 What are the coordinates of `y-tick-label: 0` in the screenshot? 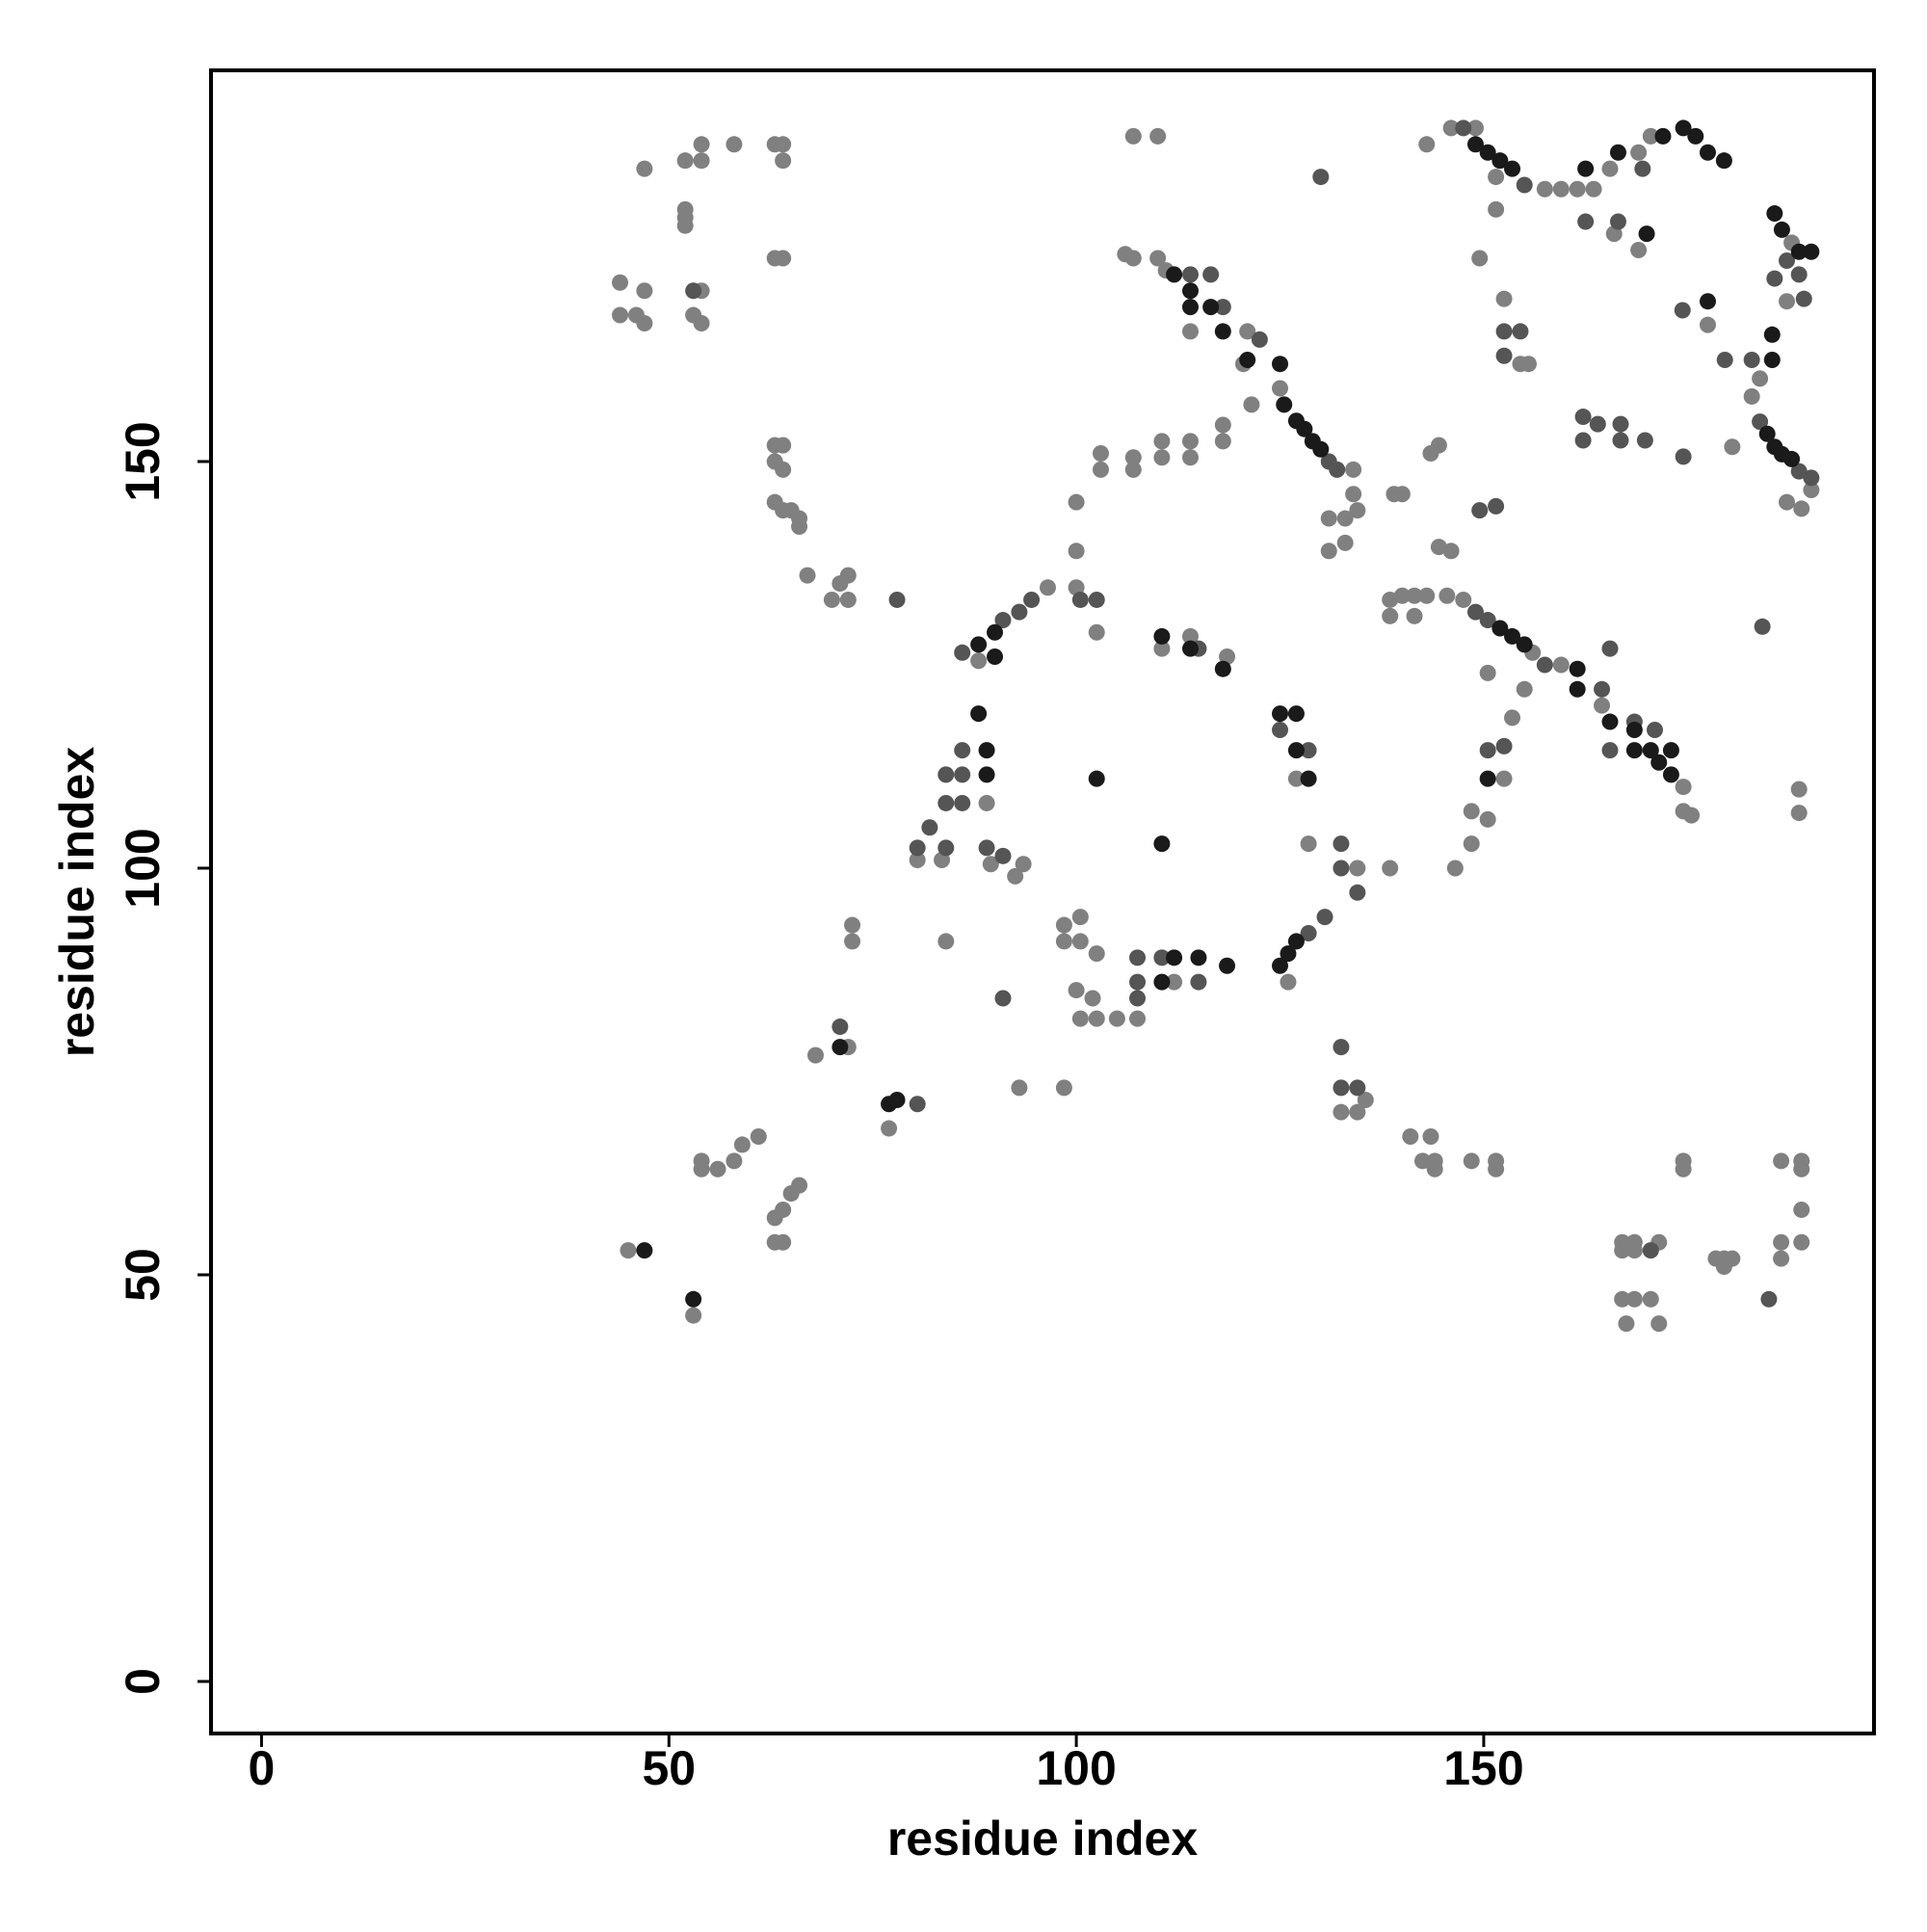 It's located at (143, 1681).